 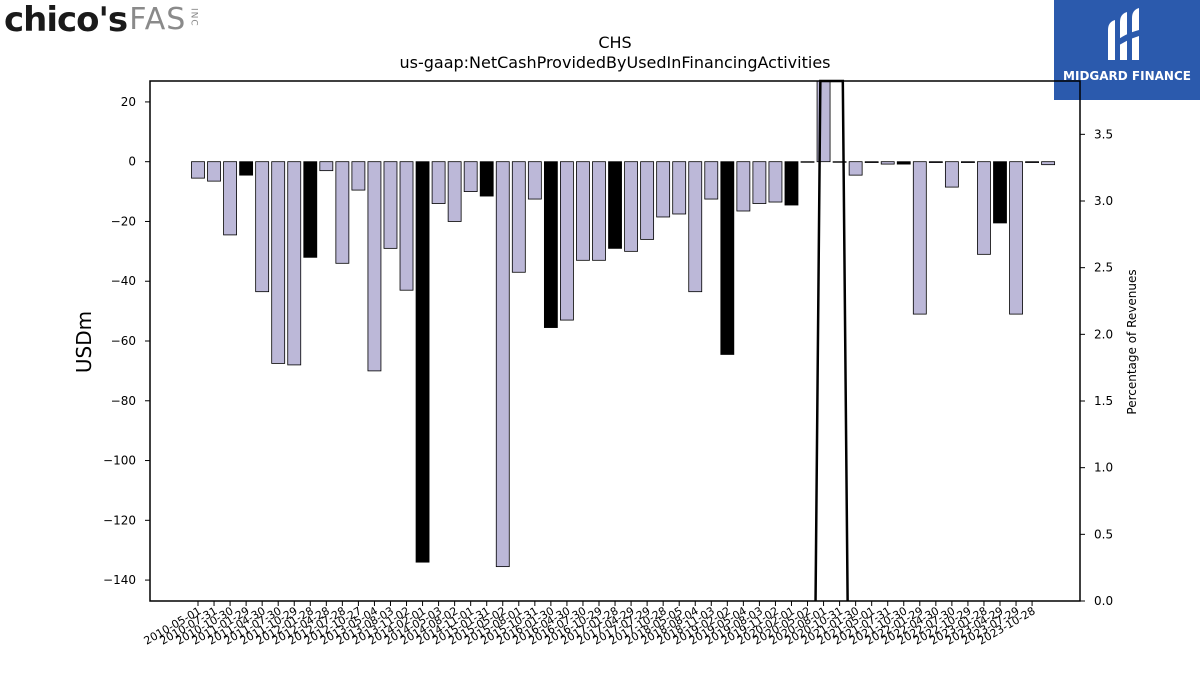 What do you see at coordinates (614, 42) in the screenshot?
I see `chart-title: CHS` at bounding box center [614, 42].